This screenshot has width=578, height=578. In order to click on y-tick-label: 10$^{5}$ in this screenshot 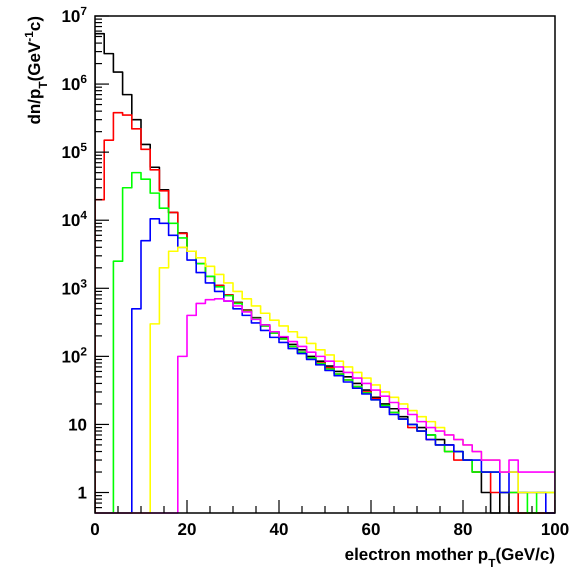, I will do `click(74, 151)`.